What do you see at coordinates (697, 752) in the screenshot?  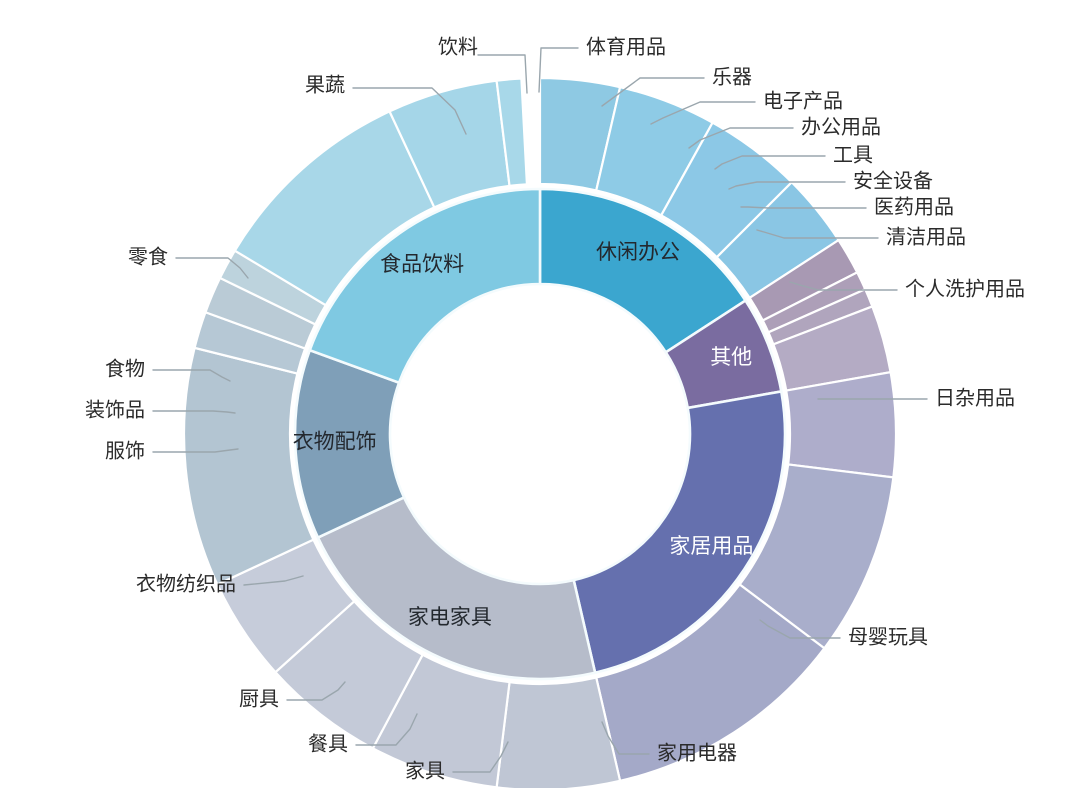 I see `outer-segment-label: 家用电器` at bounding box center [697, 752].